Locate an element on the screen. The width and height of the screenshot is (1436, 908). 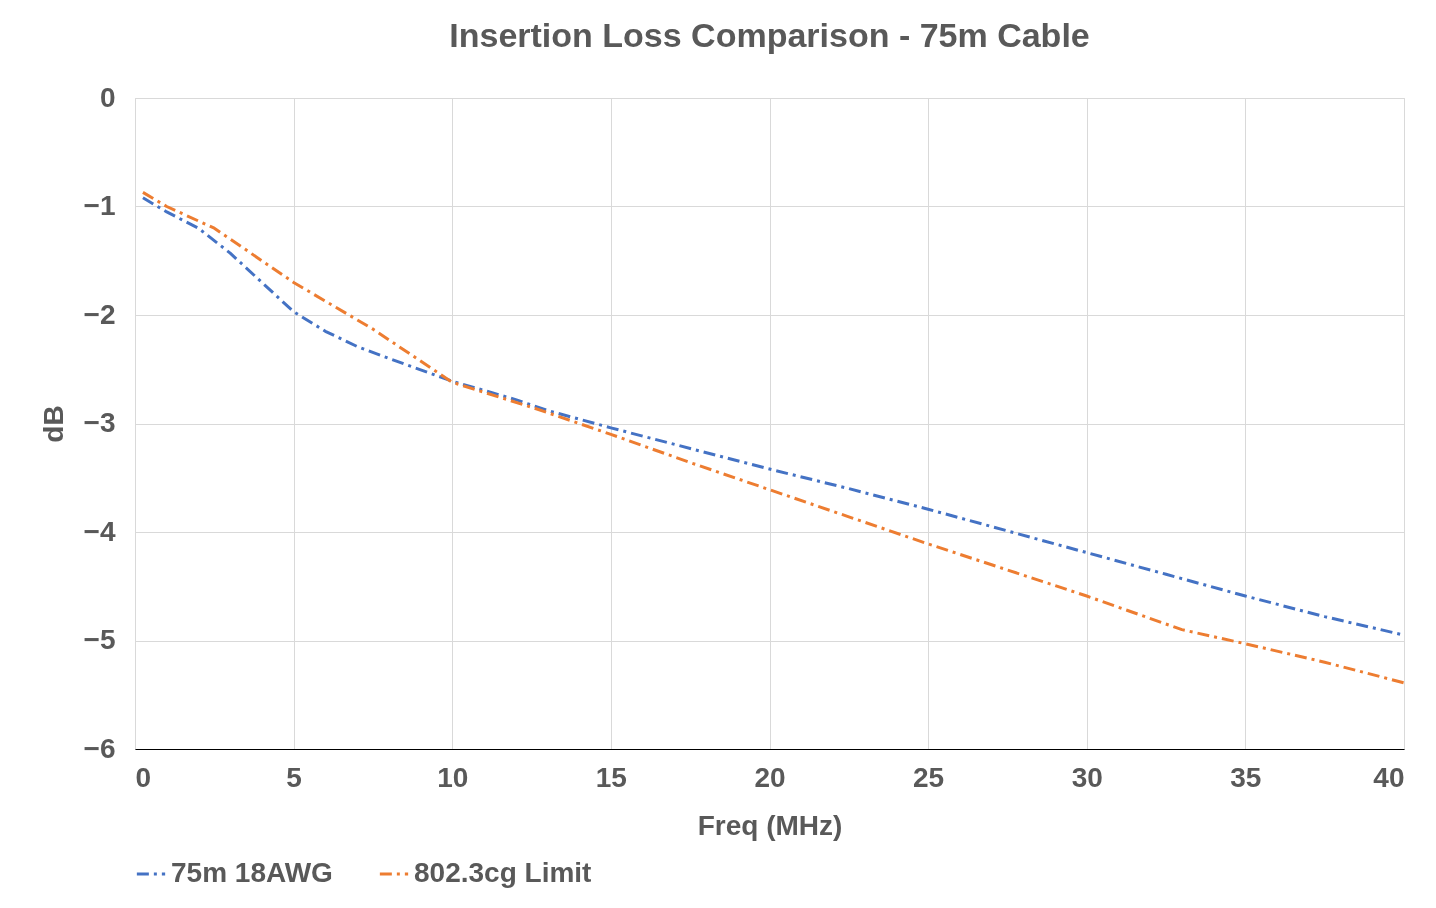
x-tick-label: 30 is located at coordinates (1087, 777).